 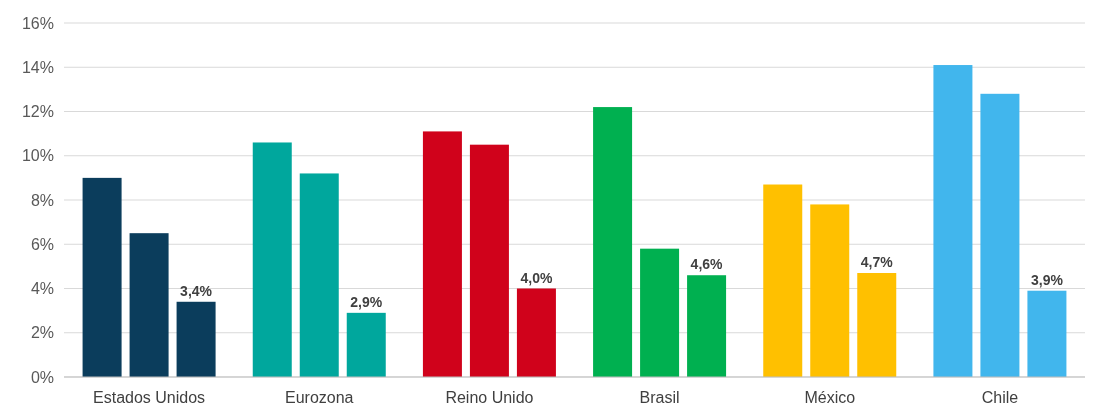 I want to click on x-tick-label: Brasil, so click(x=659, y=397).